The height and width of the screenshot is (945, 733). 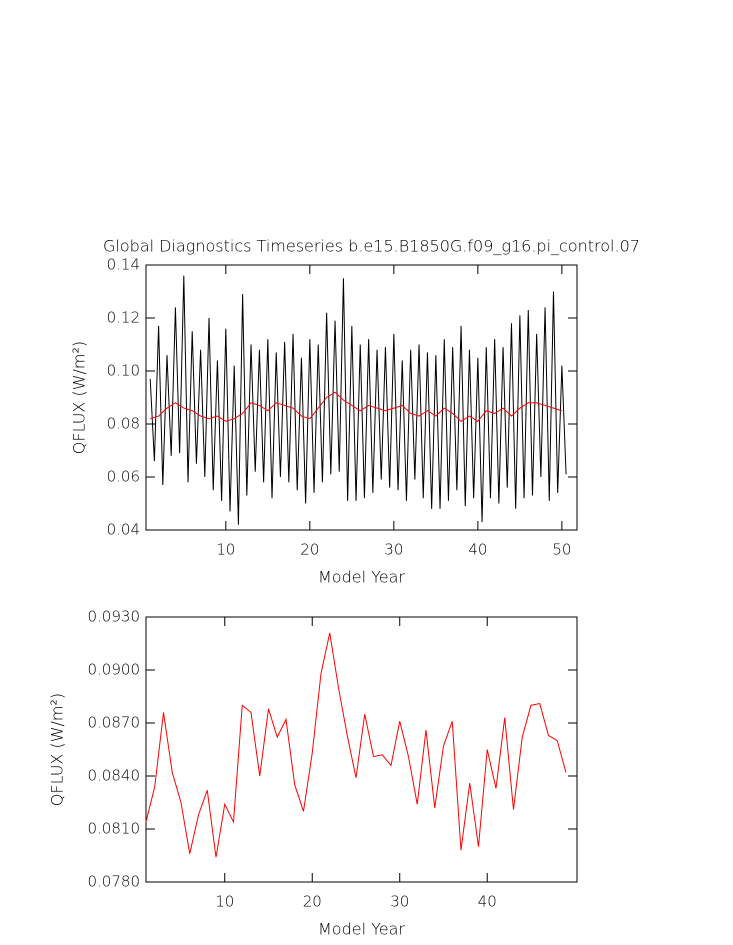 I want to click on y-tick-label: 0.08, so click(x=123, y=424).